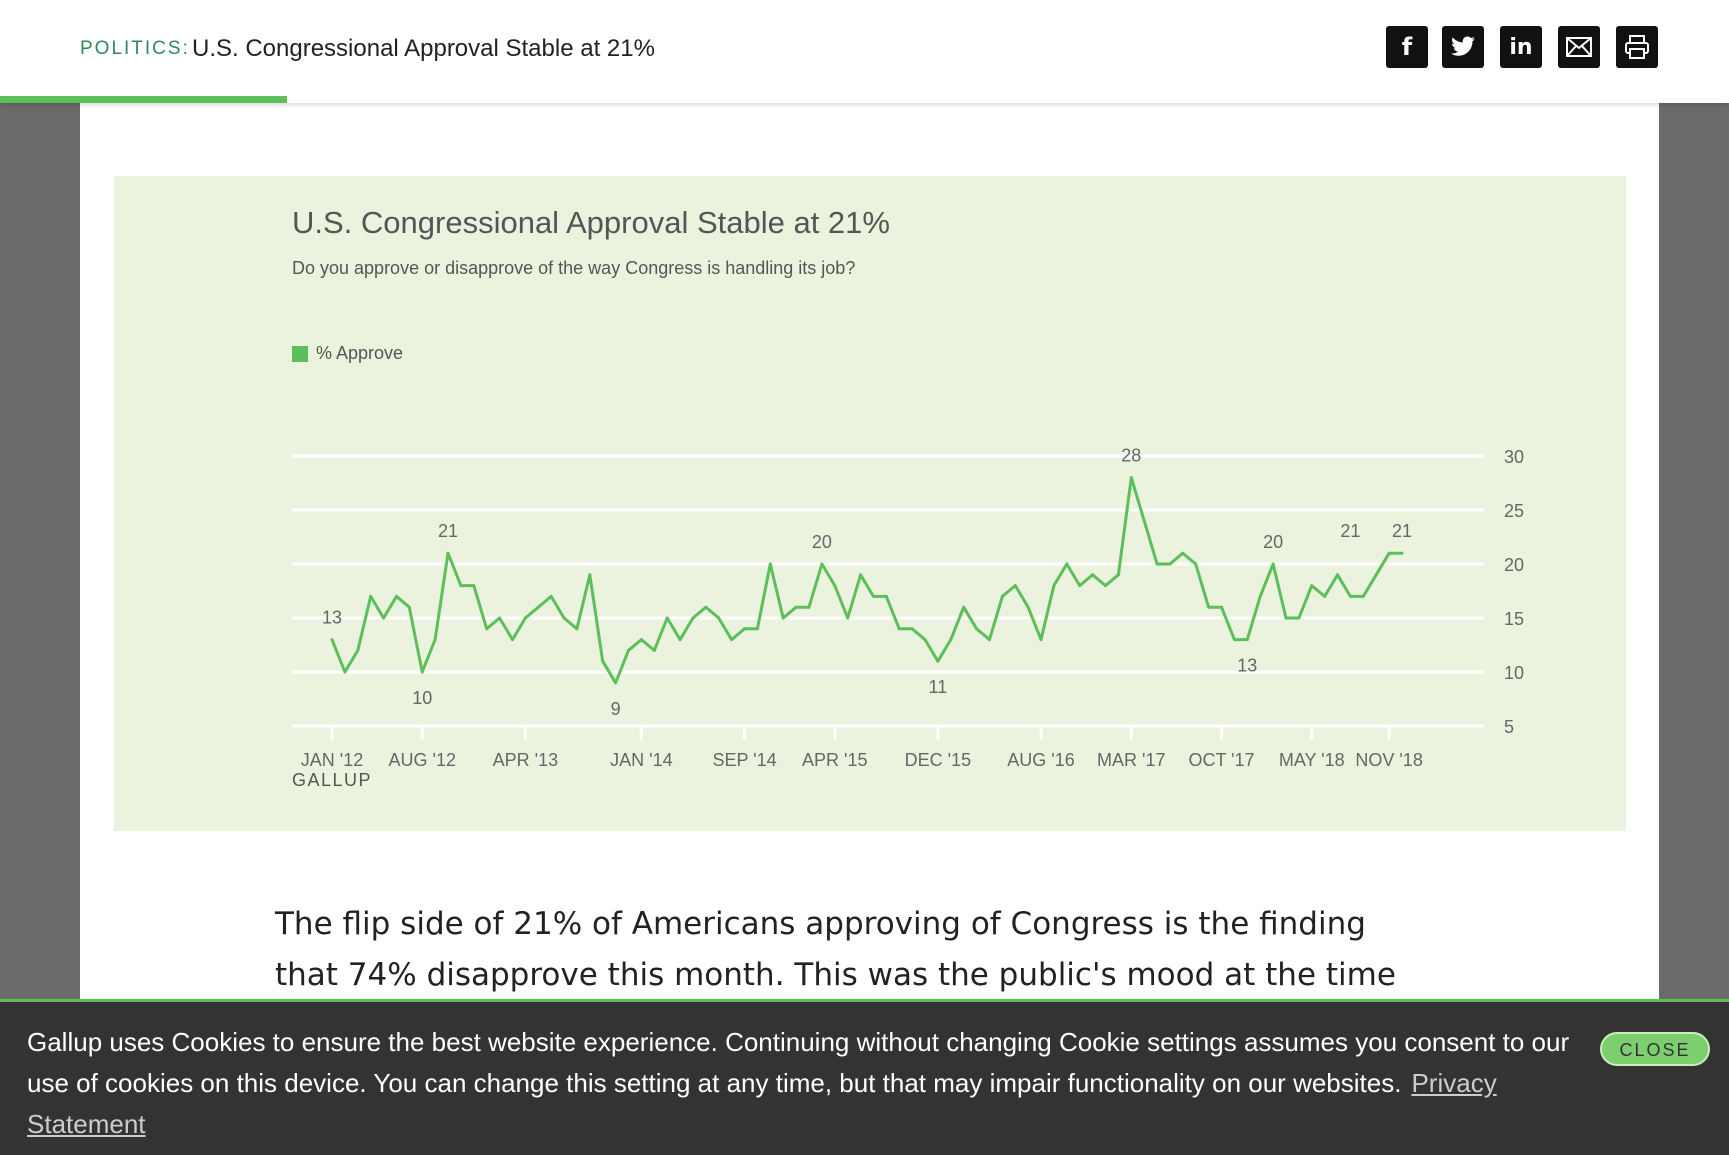 The image size is (1729, 1155). What do you see at coordinates (616, 709) in the screenshot?
I see `data-label: 9` at bounding box center [616, 709].